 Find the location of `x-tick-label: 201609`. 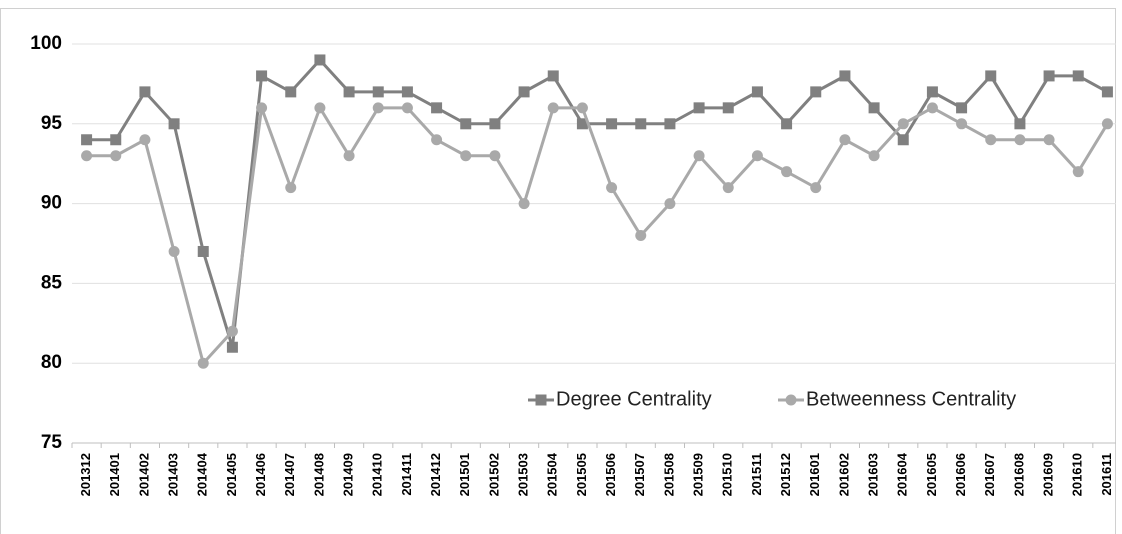

x-tick-label: 201609 is located at coordinates (1048, 474).